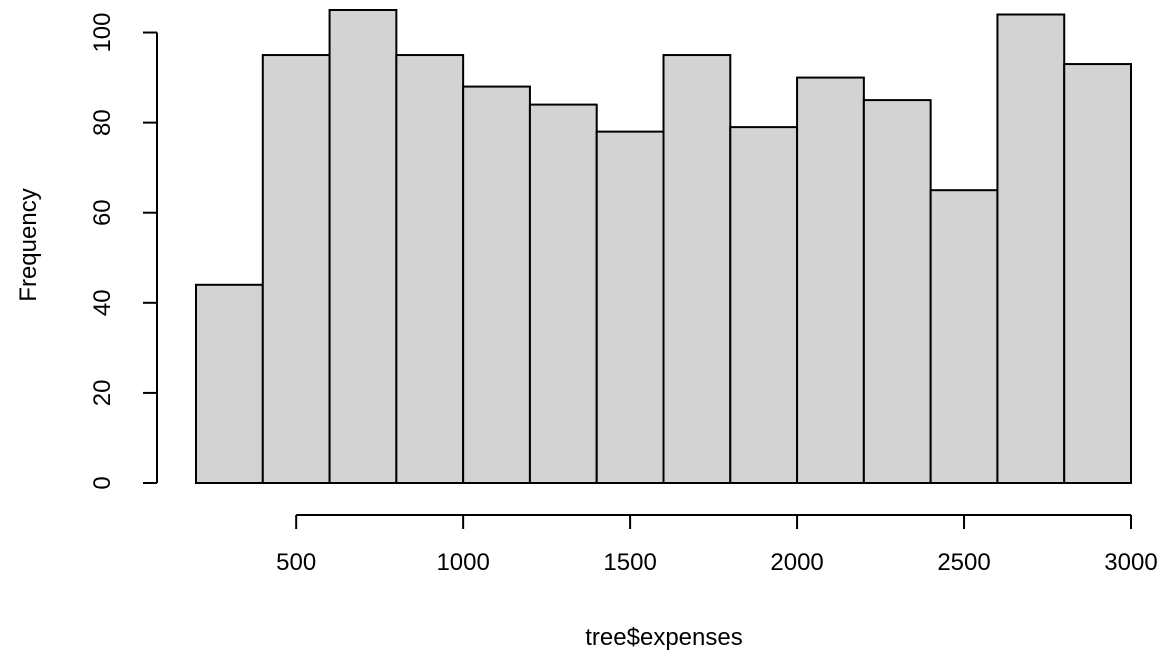 Image resolution: width=1173 pixels, height=658 pixels. I want to click on x-axis-title: tree$expenses, so click(663, 637).